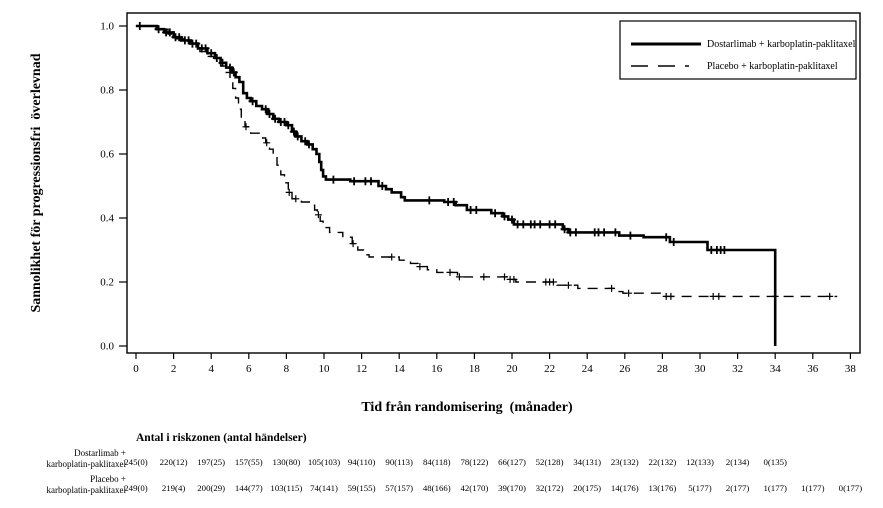 The height and width of the screenshot is (508, 883). I want to click on y-axis: 0.0 0.2 0.4 0.6 0.8 1.0, so click(113, 187).